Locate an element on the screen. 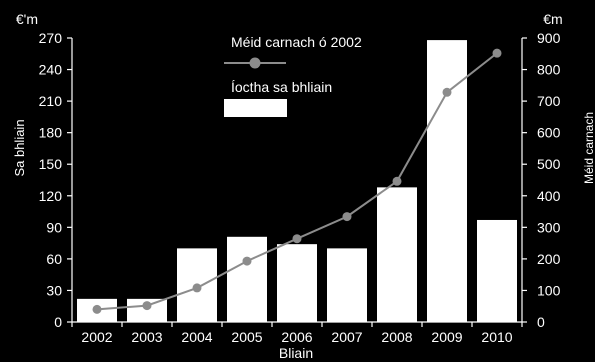 The height and width of the screenshot is (362, 595). right-axis-label: Méid carnach is located at coordinates (588, 148).